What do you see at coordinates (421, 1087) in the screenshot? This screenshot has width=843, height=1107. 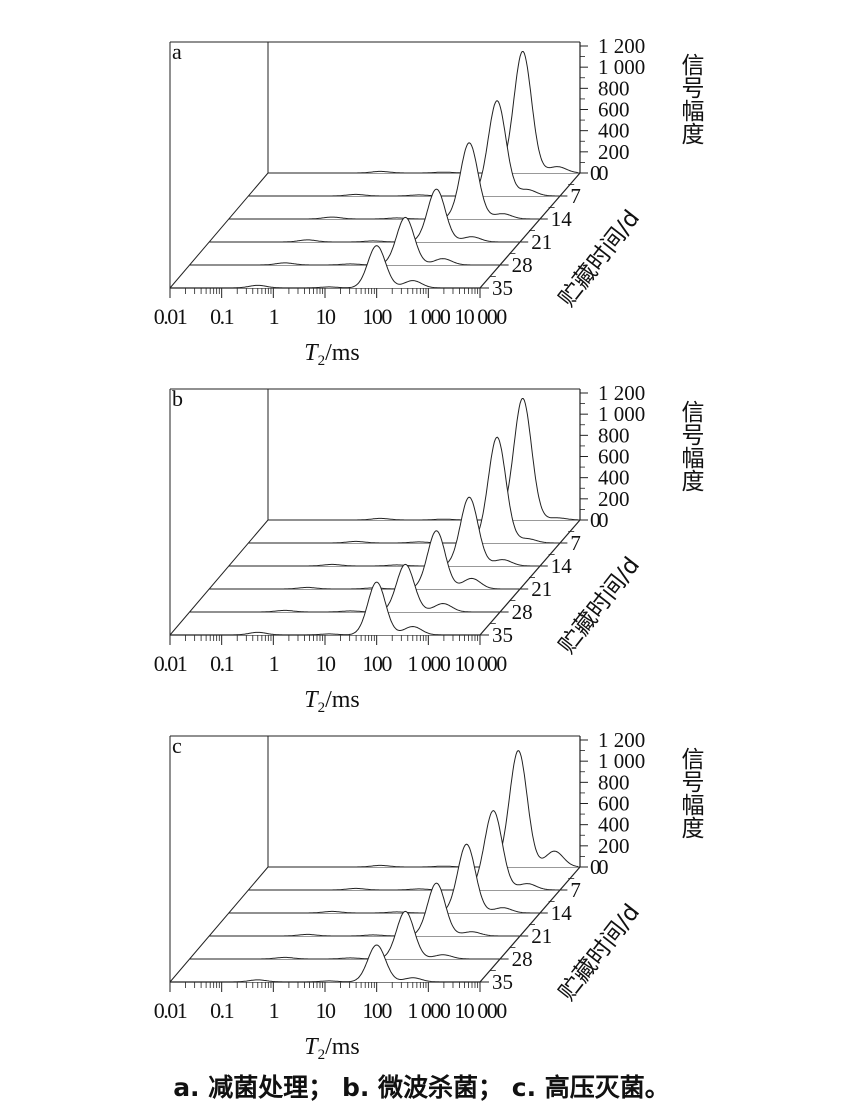 I see `figure-caption: a. 减菌处理； b. 微波杀菌； c. 高压灭菌。` at bounding box center [421, 1087].